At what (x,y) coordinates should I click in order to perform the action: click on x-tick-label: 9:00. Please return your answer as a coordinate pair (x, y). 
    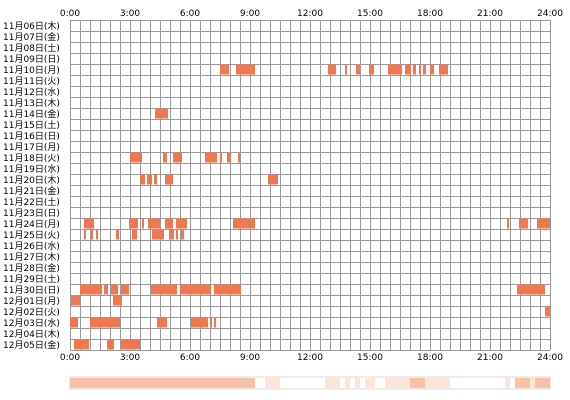
    Looking at the image, I should click on (250, 14).